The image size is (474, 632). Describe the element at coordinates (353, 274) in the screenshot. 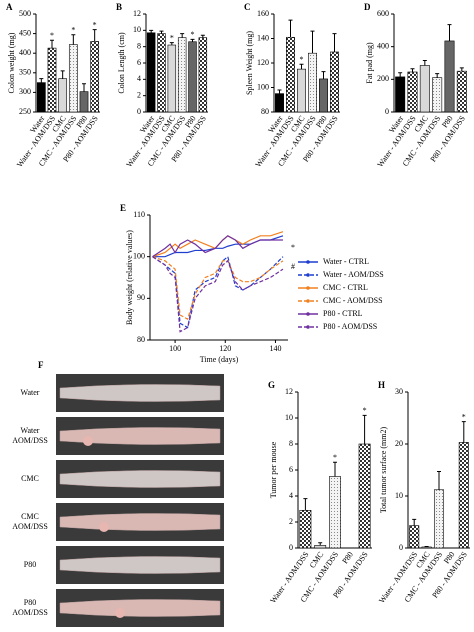

I see `legend-label: Water - AOM/DSS` at that location.